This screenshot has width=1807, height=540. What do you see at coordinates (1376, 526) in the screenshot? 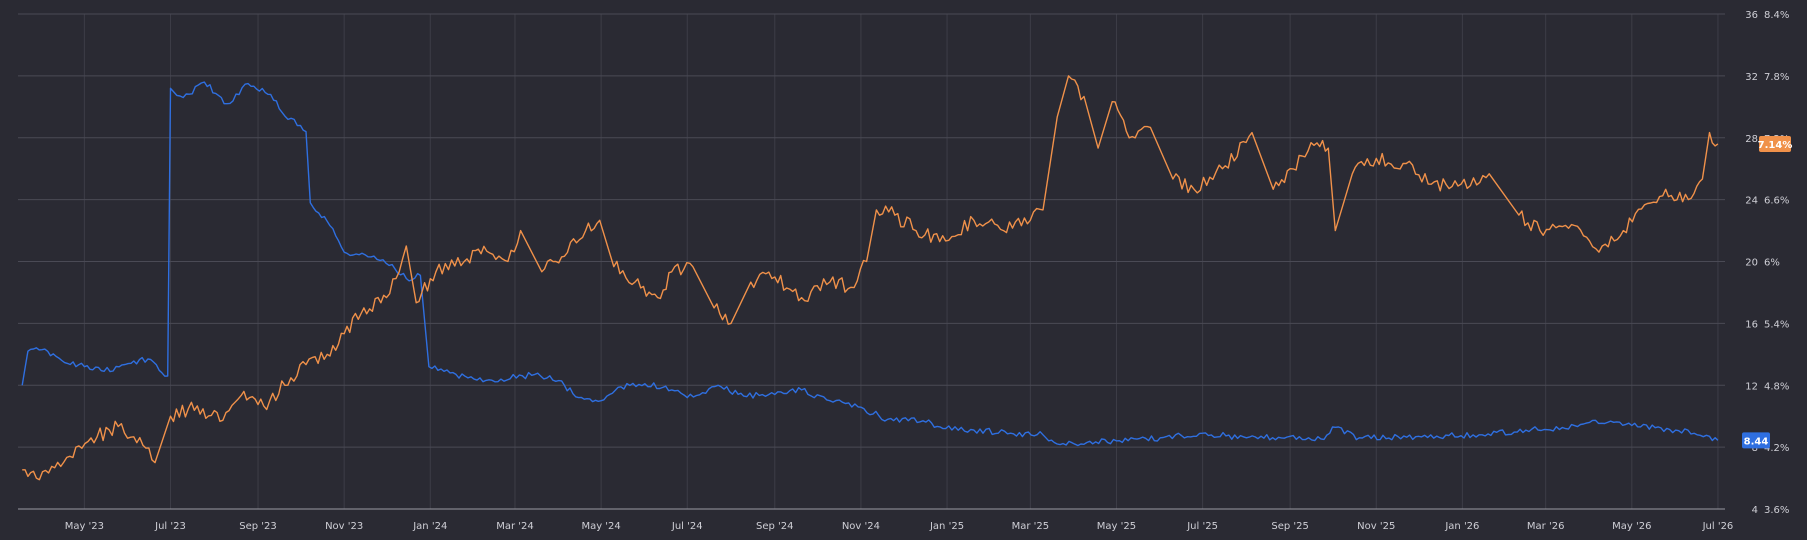
I see `x-tick-label: Nov '25` at bounding box center [1376, 526].